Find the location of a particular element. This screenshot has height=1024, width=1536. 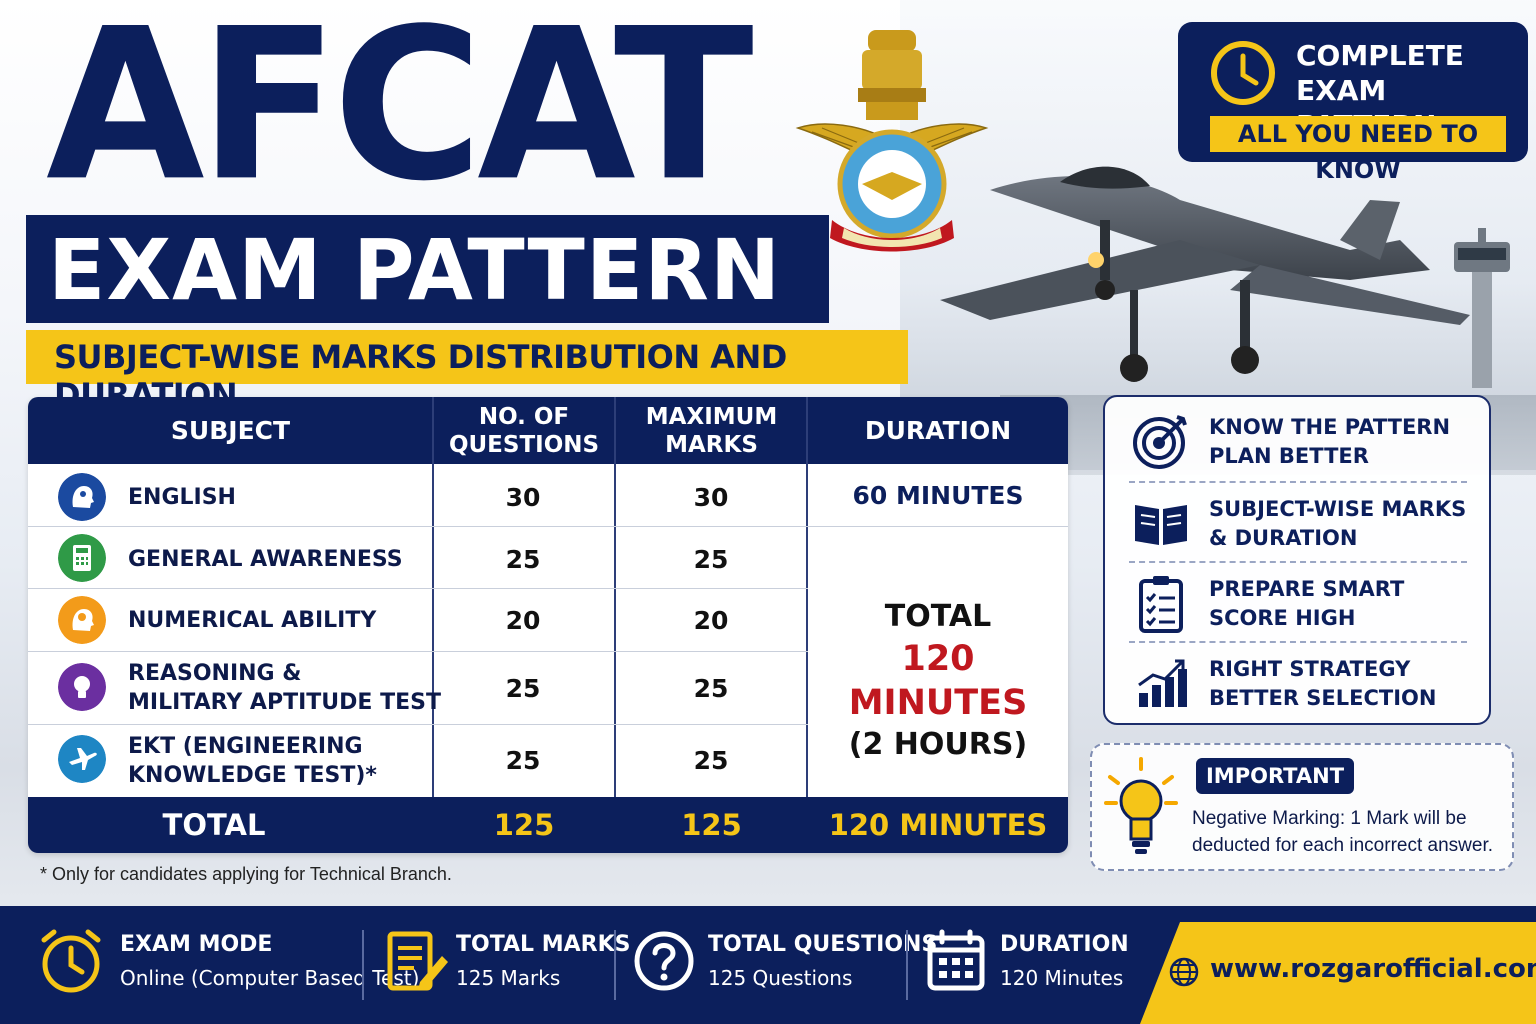

total-questions: 125 is located at coordinates (524, 825).